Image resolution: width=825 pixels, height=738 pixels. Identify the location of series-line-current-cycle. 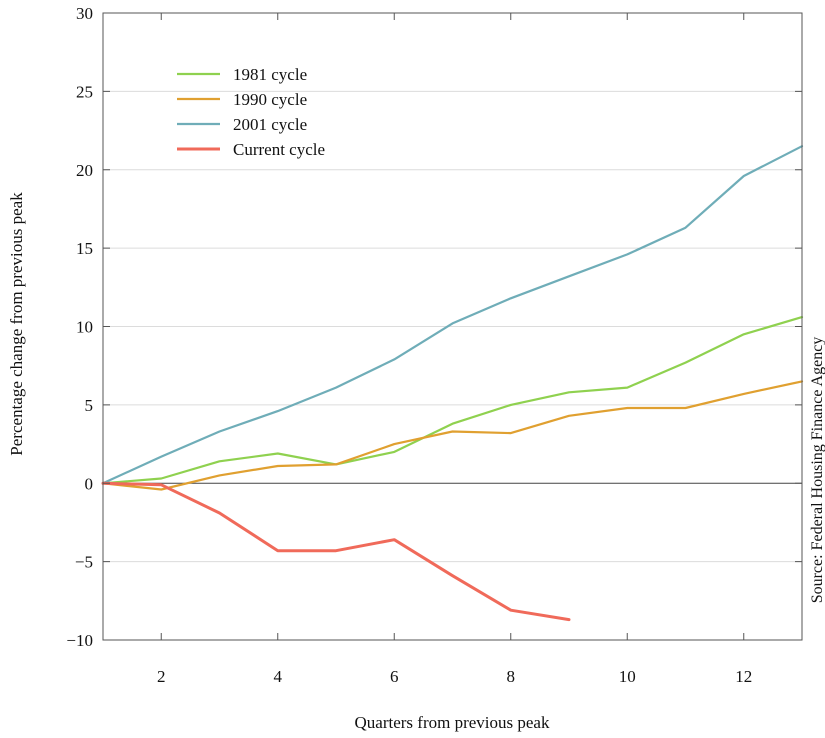
(336, 551).